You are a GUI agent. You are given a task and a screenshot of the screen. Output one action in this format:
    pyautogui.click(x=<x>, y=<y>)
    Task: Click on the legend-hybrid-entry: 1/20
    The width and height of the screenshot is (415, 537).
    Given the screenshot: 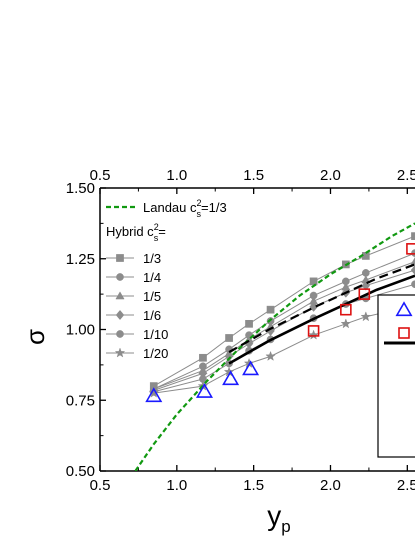 What is the action you would take?
    pyautogui.click(x=155, y=353)
    